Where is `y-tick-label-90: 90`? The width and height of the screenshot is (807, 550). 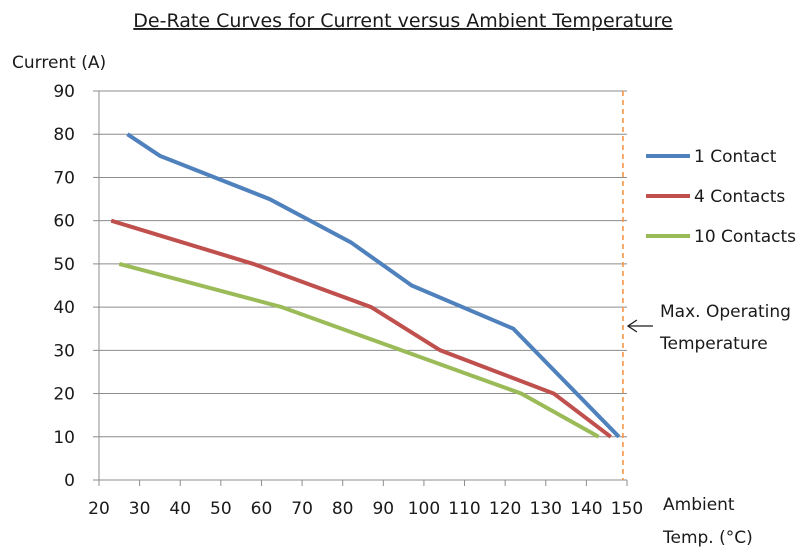
y-tick-label-90: 90 is located at coordinates (64, 92).